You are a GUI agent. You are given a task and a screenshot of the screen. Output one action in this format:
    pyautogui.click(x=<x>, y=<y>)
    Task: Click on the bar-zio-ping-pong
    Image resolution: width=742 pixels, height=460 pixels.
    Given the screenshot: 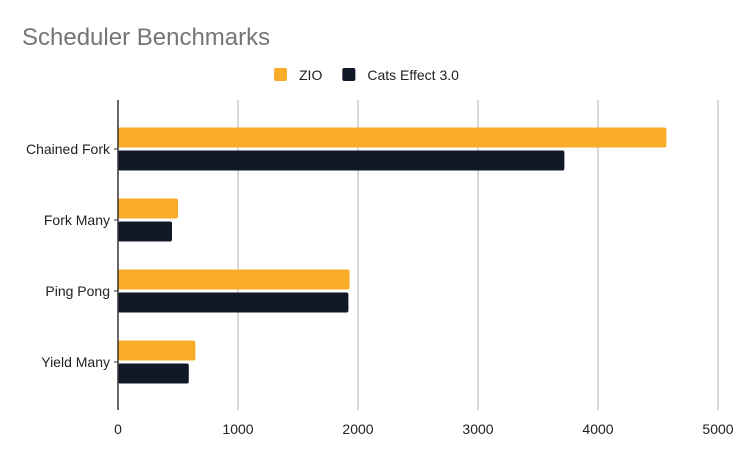 What is the action you would take?
    pyautogui.click(x=234, y=279)
    